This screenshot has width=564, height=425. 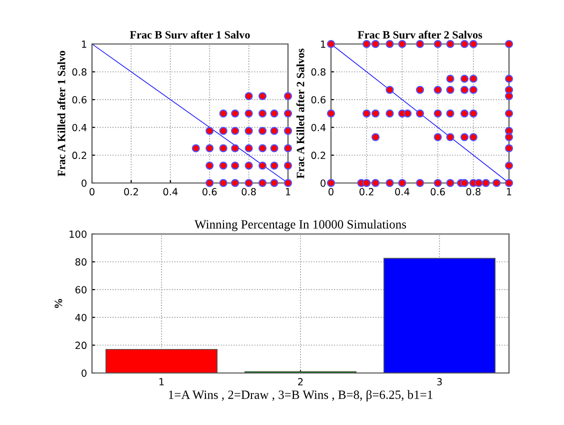 I want to click on y-axis-title: Frac A Killed after 1 Salvo, so click(x=61, y=113).